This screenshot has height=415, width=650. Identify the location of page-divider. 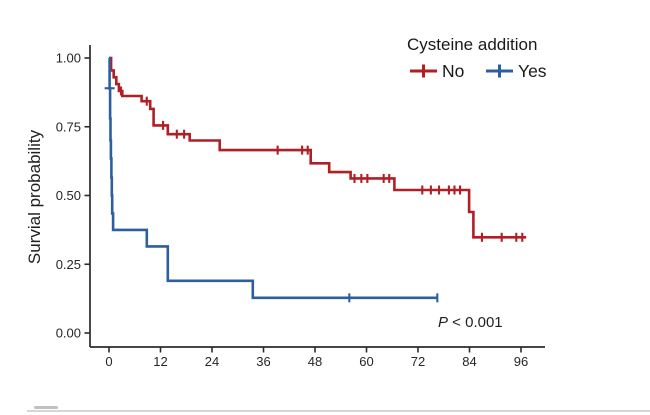
(338, 411).